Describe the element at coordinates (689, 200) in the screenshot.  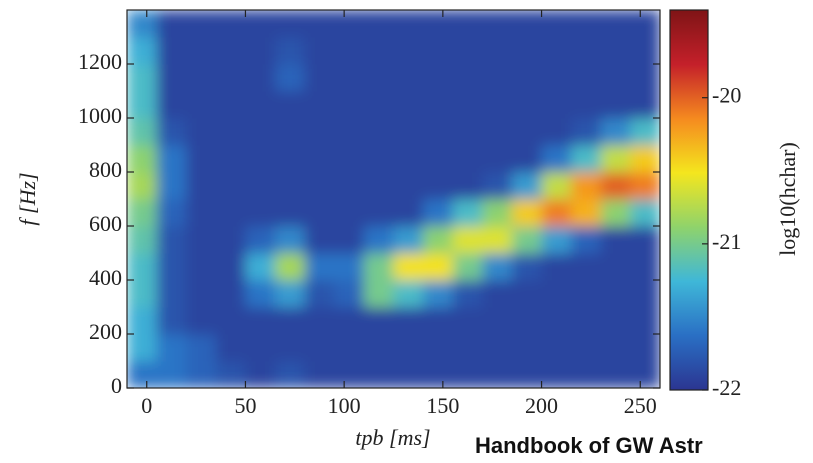
I see `colorbar` at that location.